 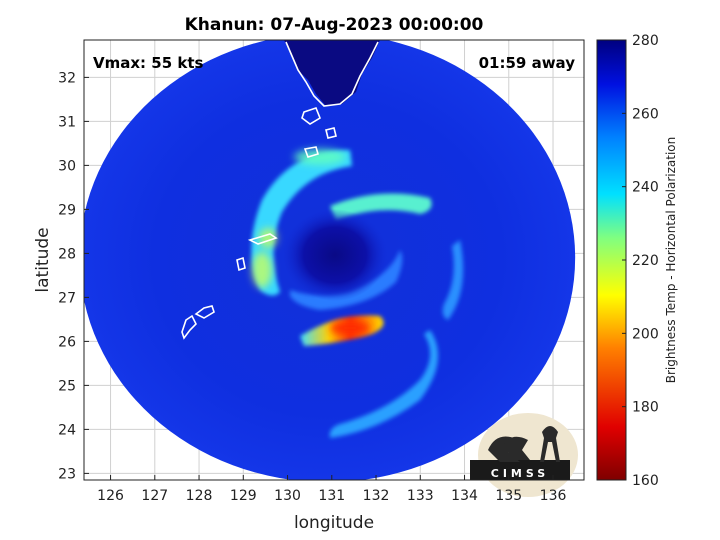 What do you see at coordinates (645, 114) in the screenshot?
I see `colorbar-tick-label: 260` at bounding box center [645, 114].